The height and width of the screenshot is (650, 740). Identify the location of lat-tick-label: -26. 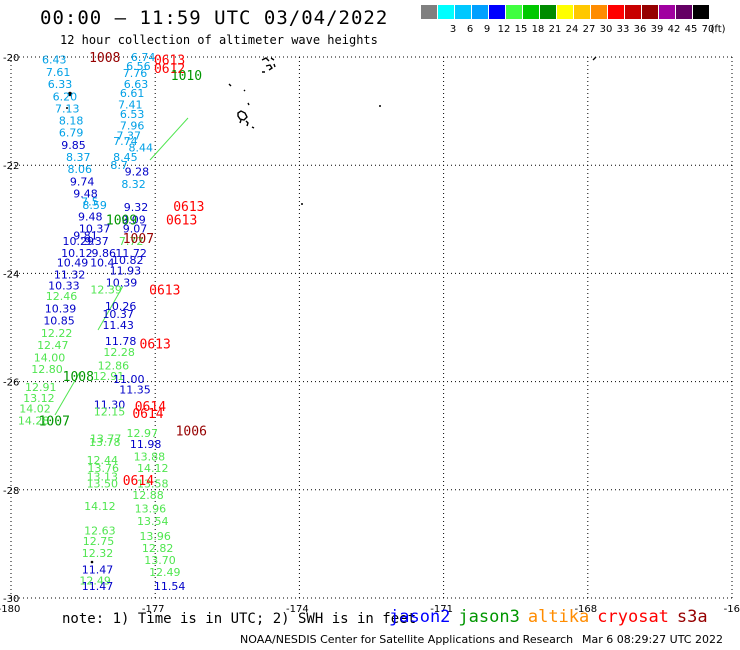
(11, 383).